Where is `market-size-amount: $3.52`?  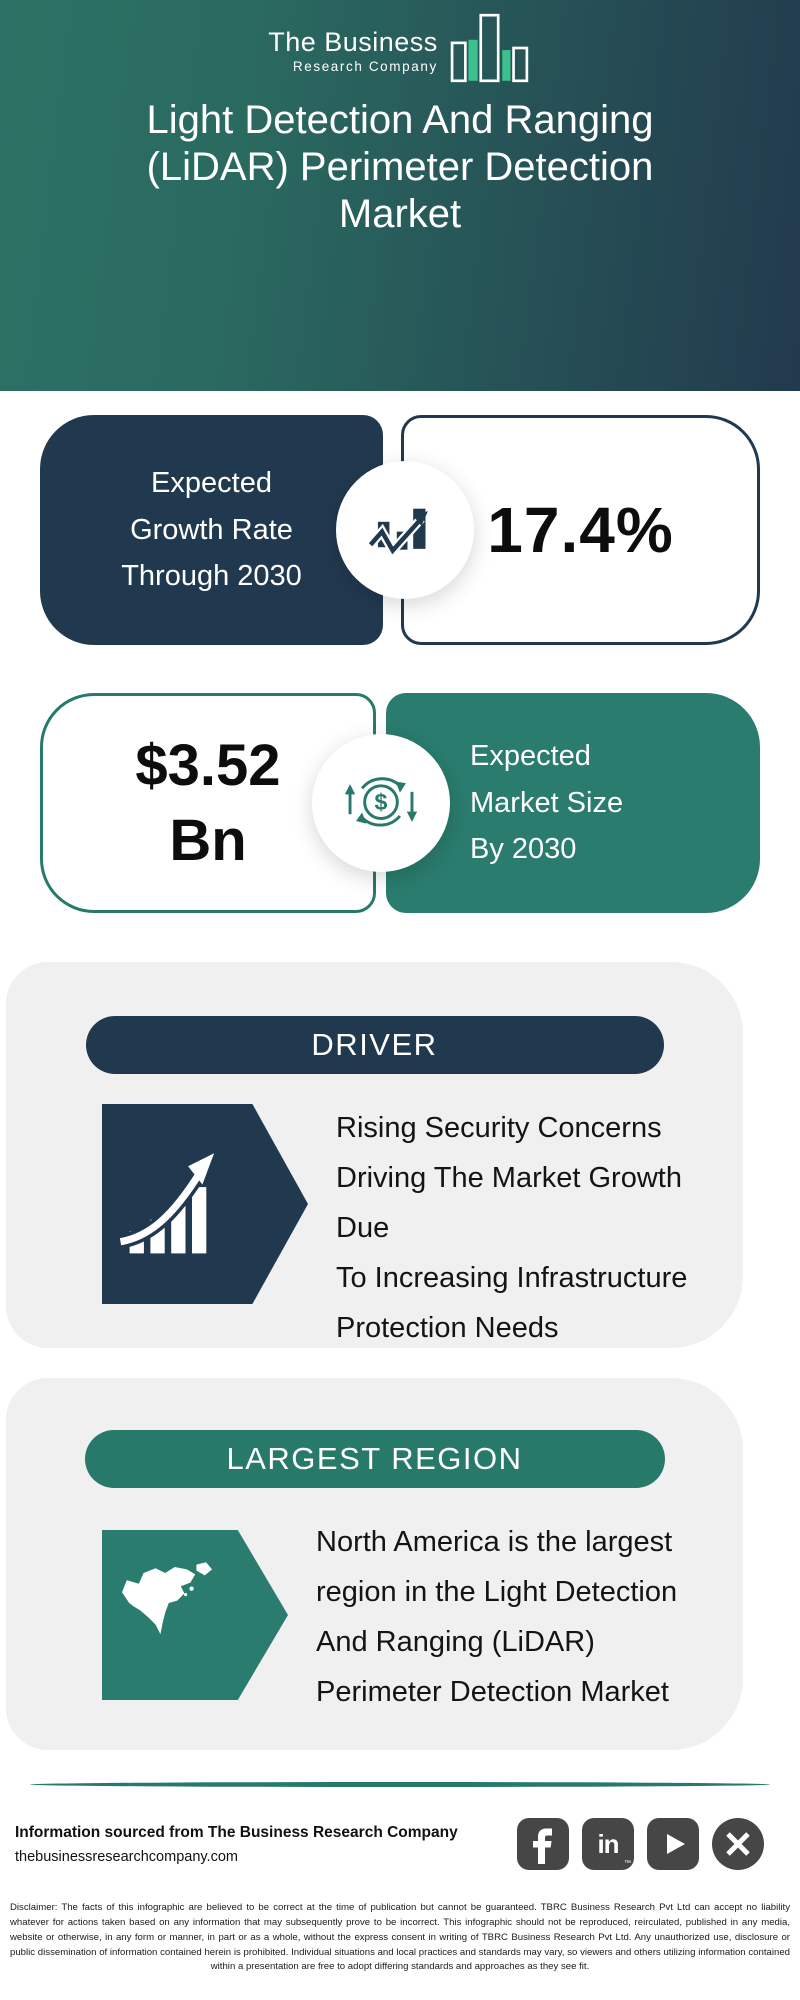 market-size-amount: $3.52 is located at coordinates (208, 765).